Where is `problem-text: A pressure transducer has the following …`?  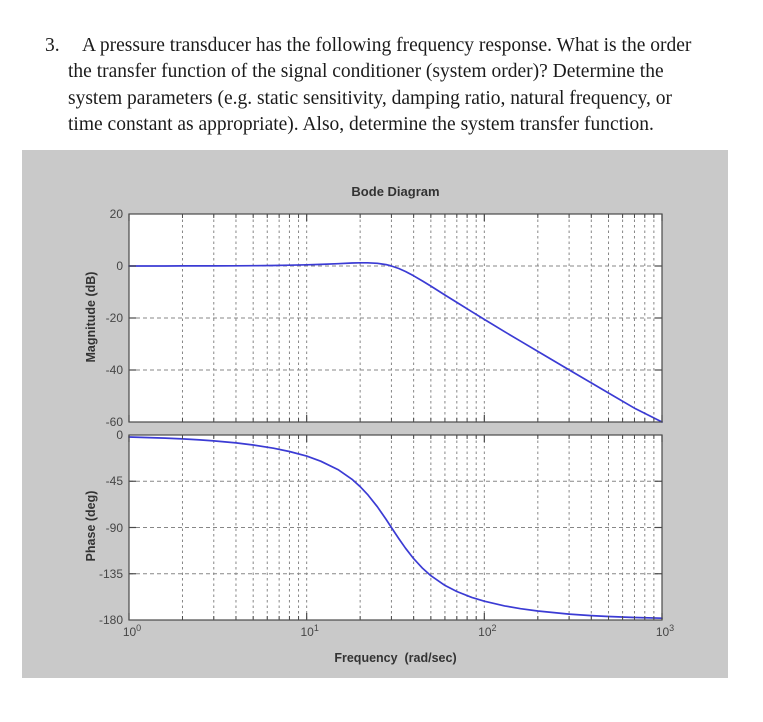 problem-text: A pressure transducer has the following … is located at coordinates (380, 85).